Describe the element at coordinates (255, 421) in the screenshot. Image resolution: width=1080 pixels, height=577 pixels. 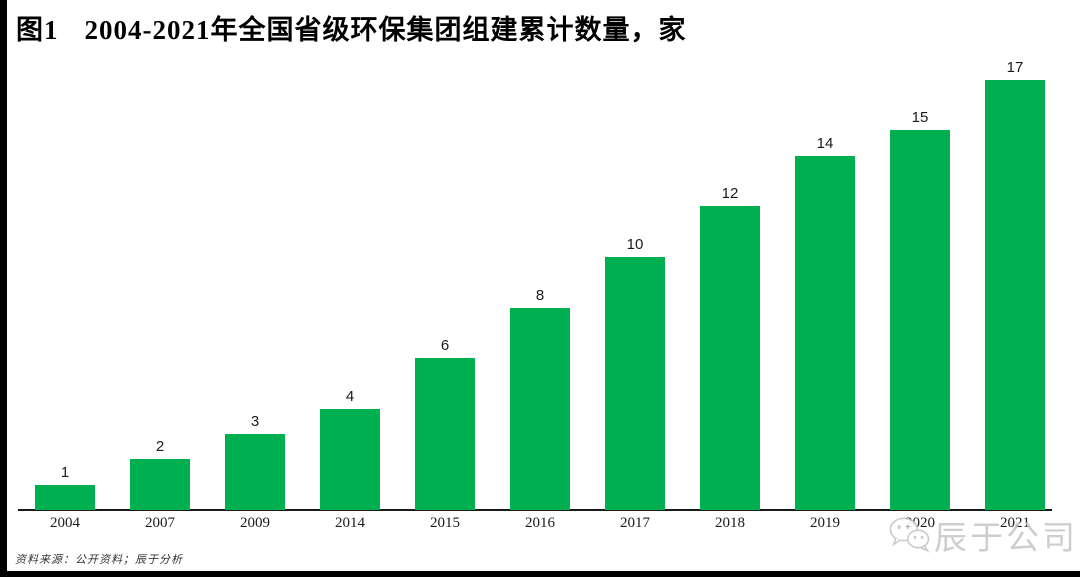
I see `bar-value-label: 3` at that location.